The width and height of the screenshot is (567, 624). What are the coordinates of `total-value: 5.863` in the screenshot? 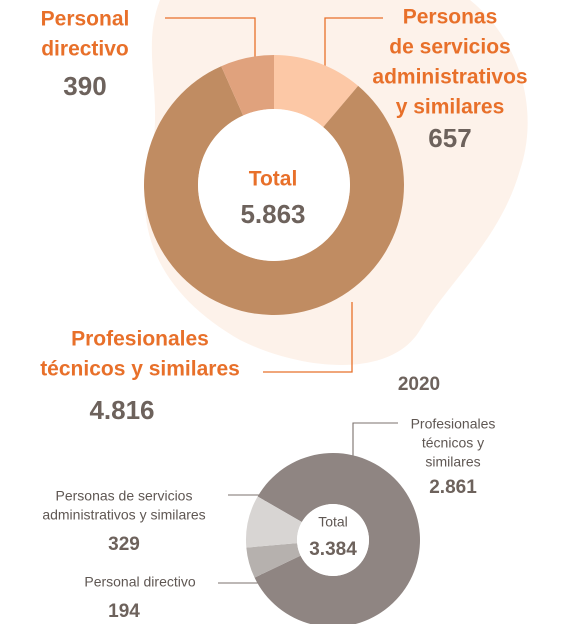 It's located at (272, 214).